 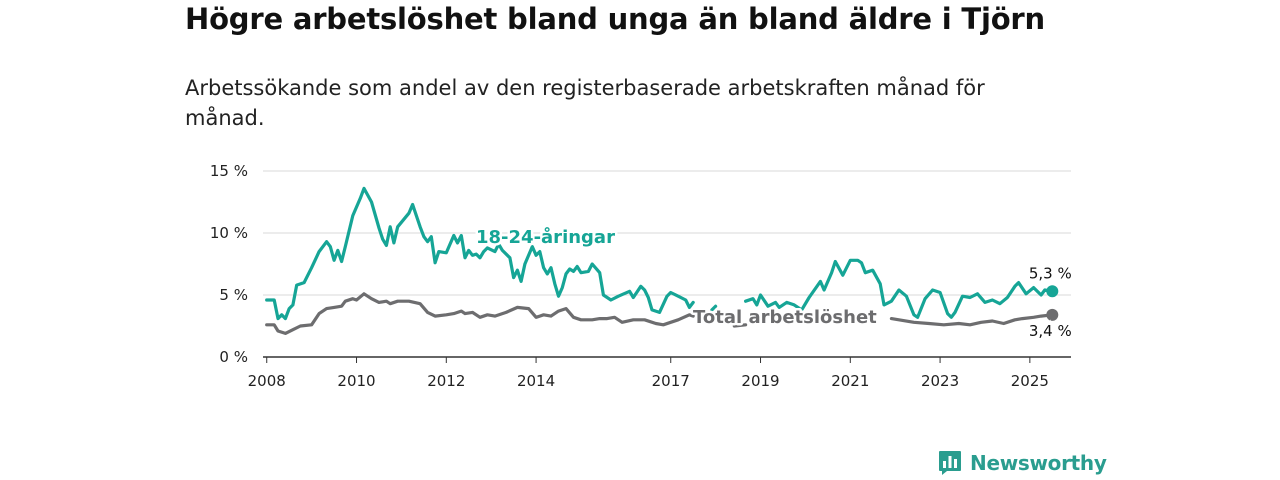 What do you see at coordinates (356, 381) in the screenshot?
I see `x-tick-label: 2010` at bounding box center [356, 381].